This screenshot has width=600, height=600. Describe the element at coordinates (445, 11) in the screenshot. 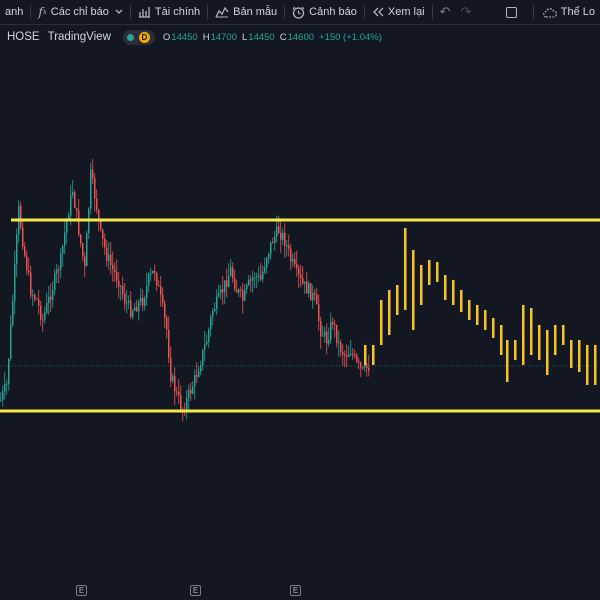

I see `undo-icon: ↶` at that location.